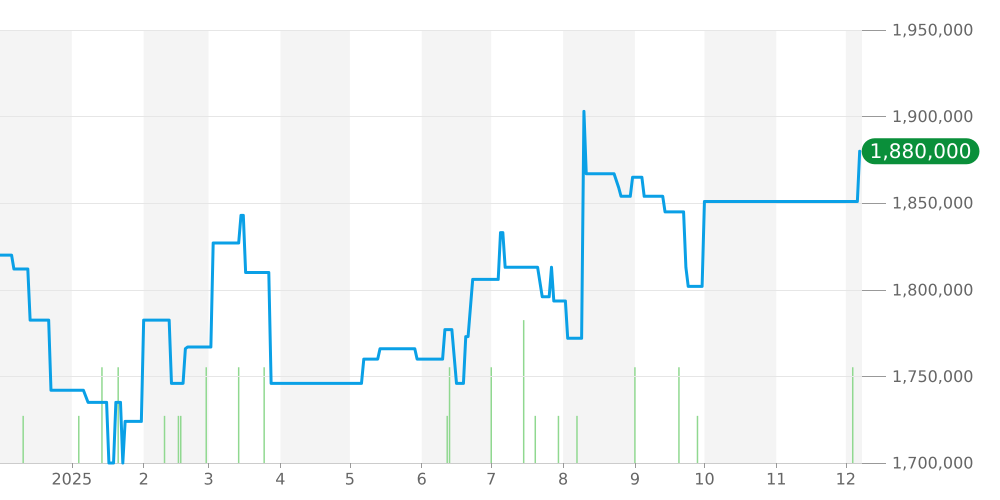 The height and width of the screenshot is (500, 1000). I want to click on y-tick-label: 1,950,000, so click(933, 30).